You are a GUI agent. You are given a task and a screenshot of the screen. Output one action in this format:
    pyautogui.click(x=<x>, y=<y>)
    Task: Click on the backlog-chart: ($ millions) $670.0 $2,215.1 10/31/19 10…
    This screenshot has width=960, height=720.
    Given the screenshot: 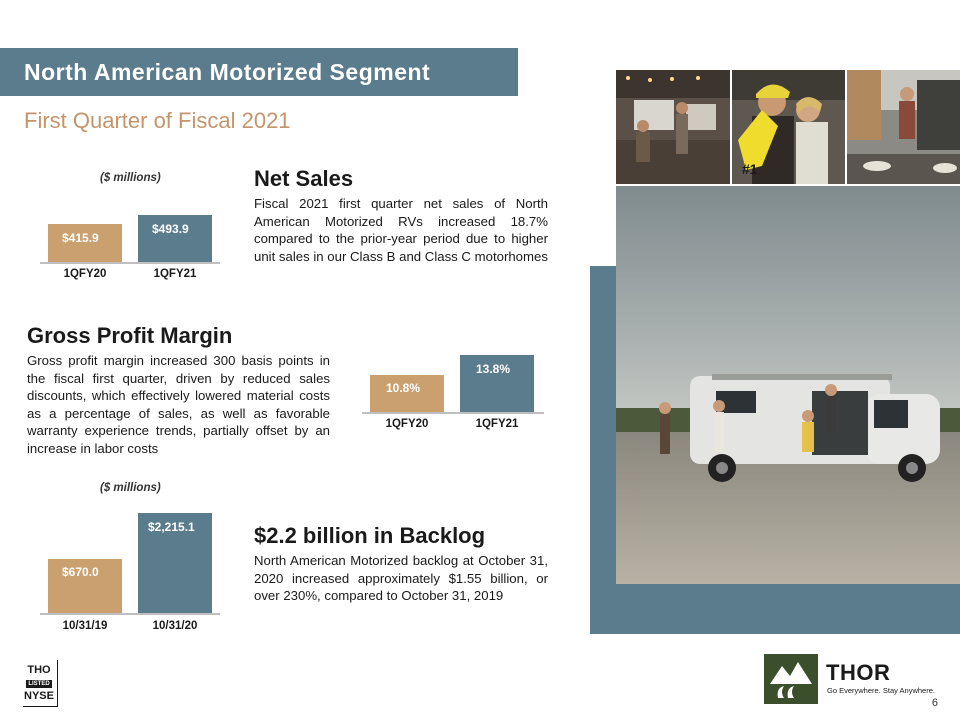 What is the action you would take?
    pyautogui.click(x=130, y=558)
    